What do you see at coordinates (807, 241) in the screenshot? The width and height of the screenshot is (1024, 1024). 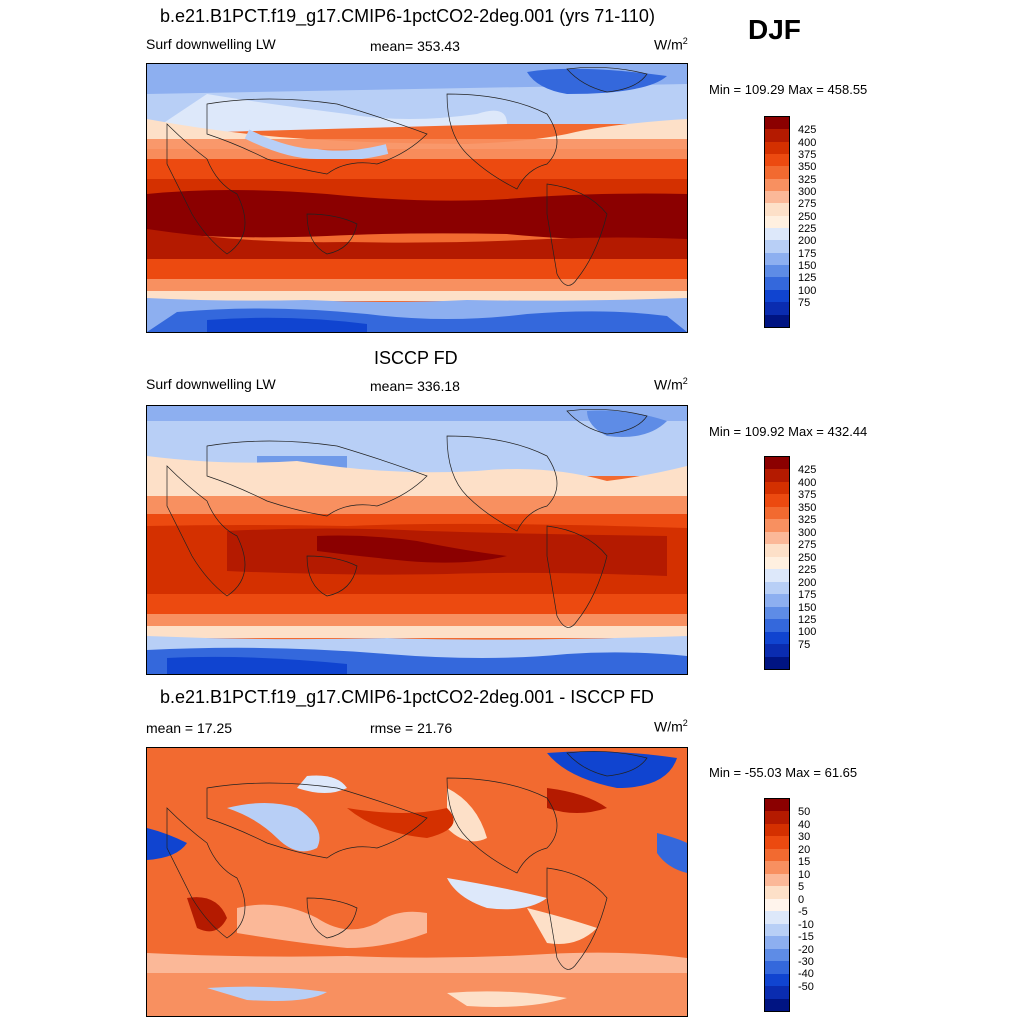 I see `colorbar-tick-label: 200` at bounding box center [807, 241].